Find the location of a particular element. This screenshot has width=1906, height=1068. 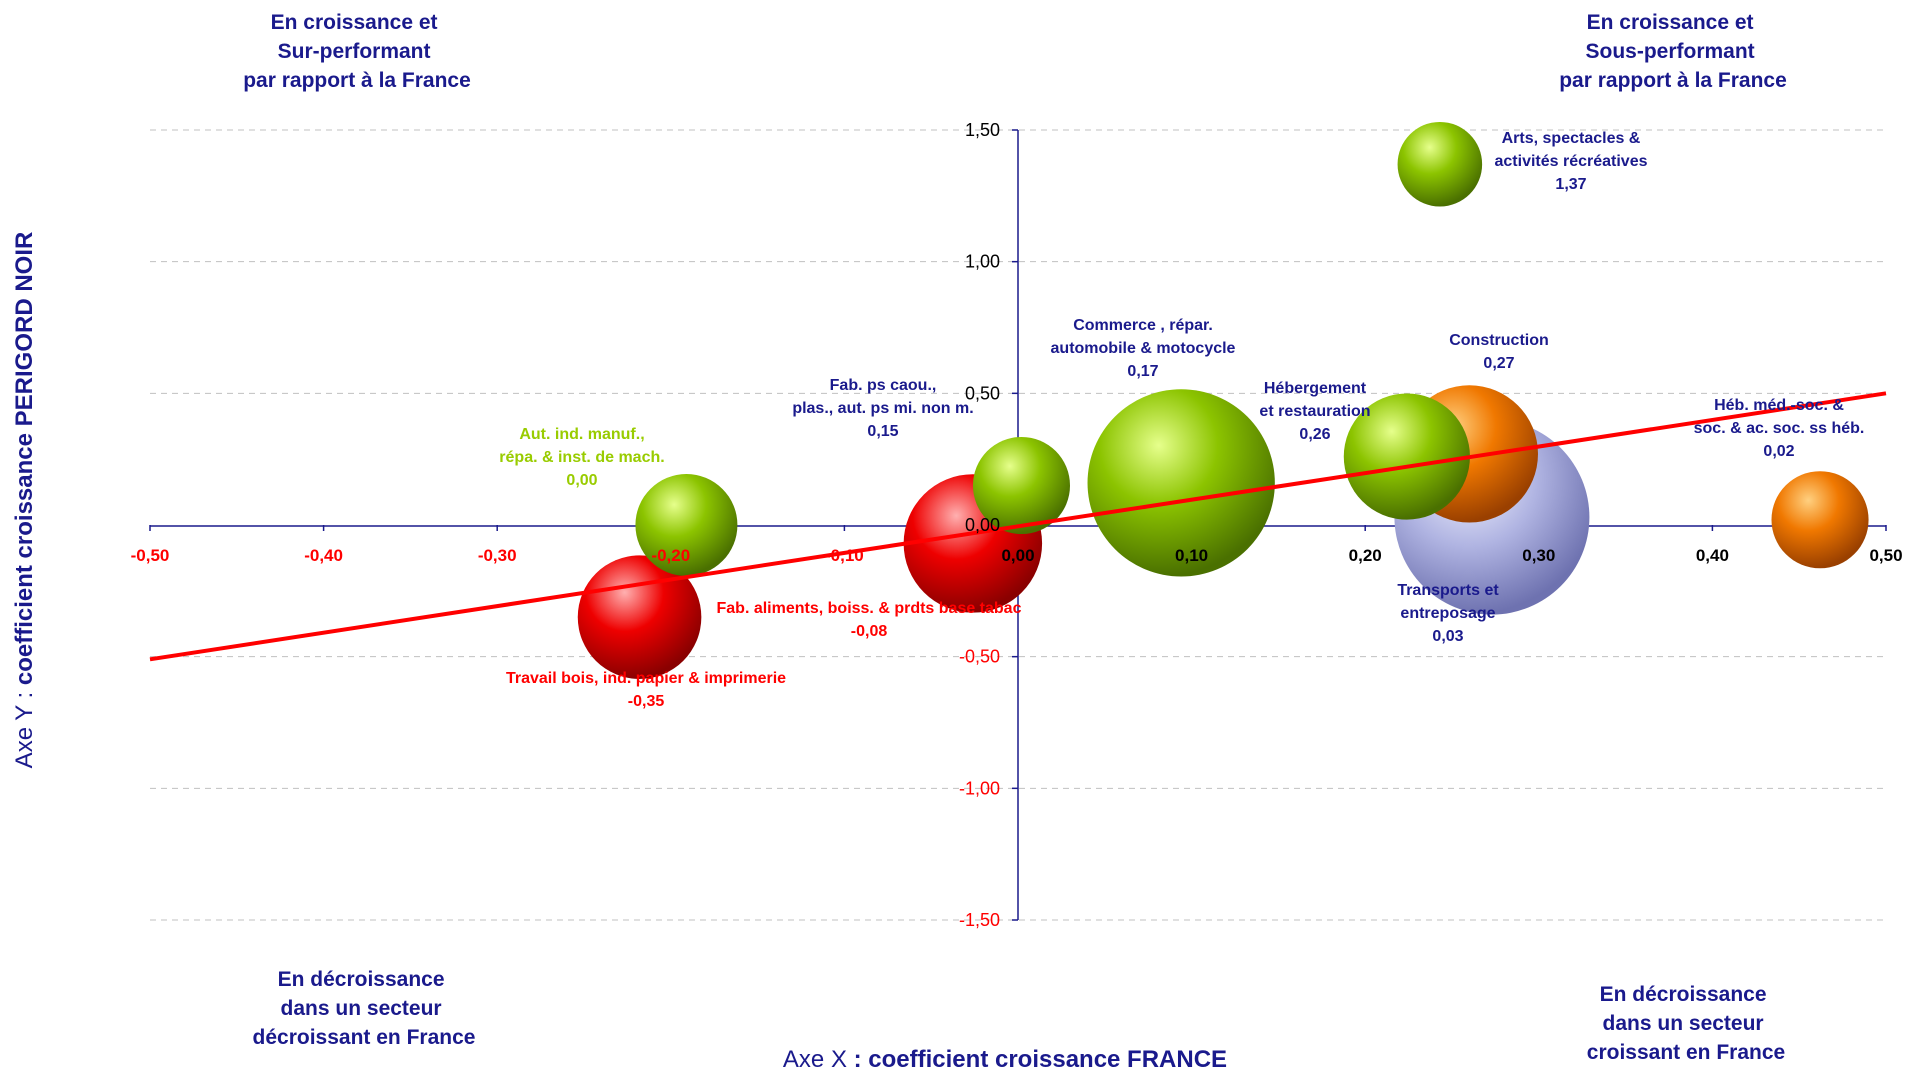

bubble-value-0: 1,37 is located at coordinates (1570, 184).